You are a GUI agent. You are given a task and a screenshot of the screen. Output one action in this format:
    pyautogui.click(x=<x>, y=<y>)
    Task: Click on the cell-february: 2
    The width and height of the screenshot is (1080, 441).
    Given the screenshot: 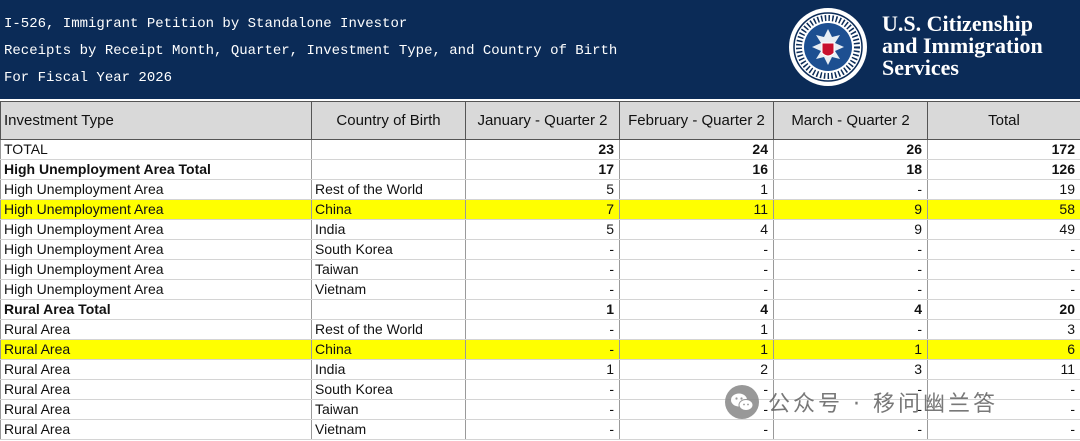 What is the action you would take?
    pyautogui.click(x=696, y=369)
    